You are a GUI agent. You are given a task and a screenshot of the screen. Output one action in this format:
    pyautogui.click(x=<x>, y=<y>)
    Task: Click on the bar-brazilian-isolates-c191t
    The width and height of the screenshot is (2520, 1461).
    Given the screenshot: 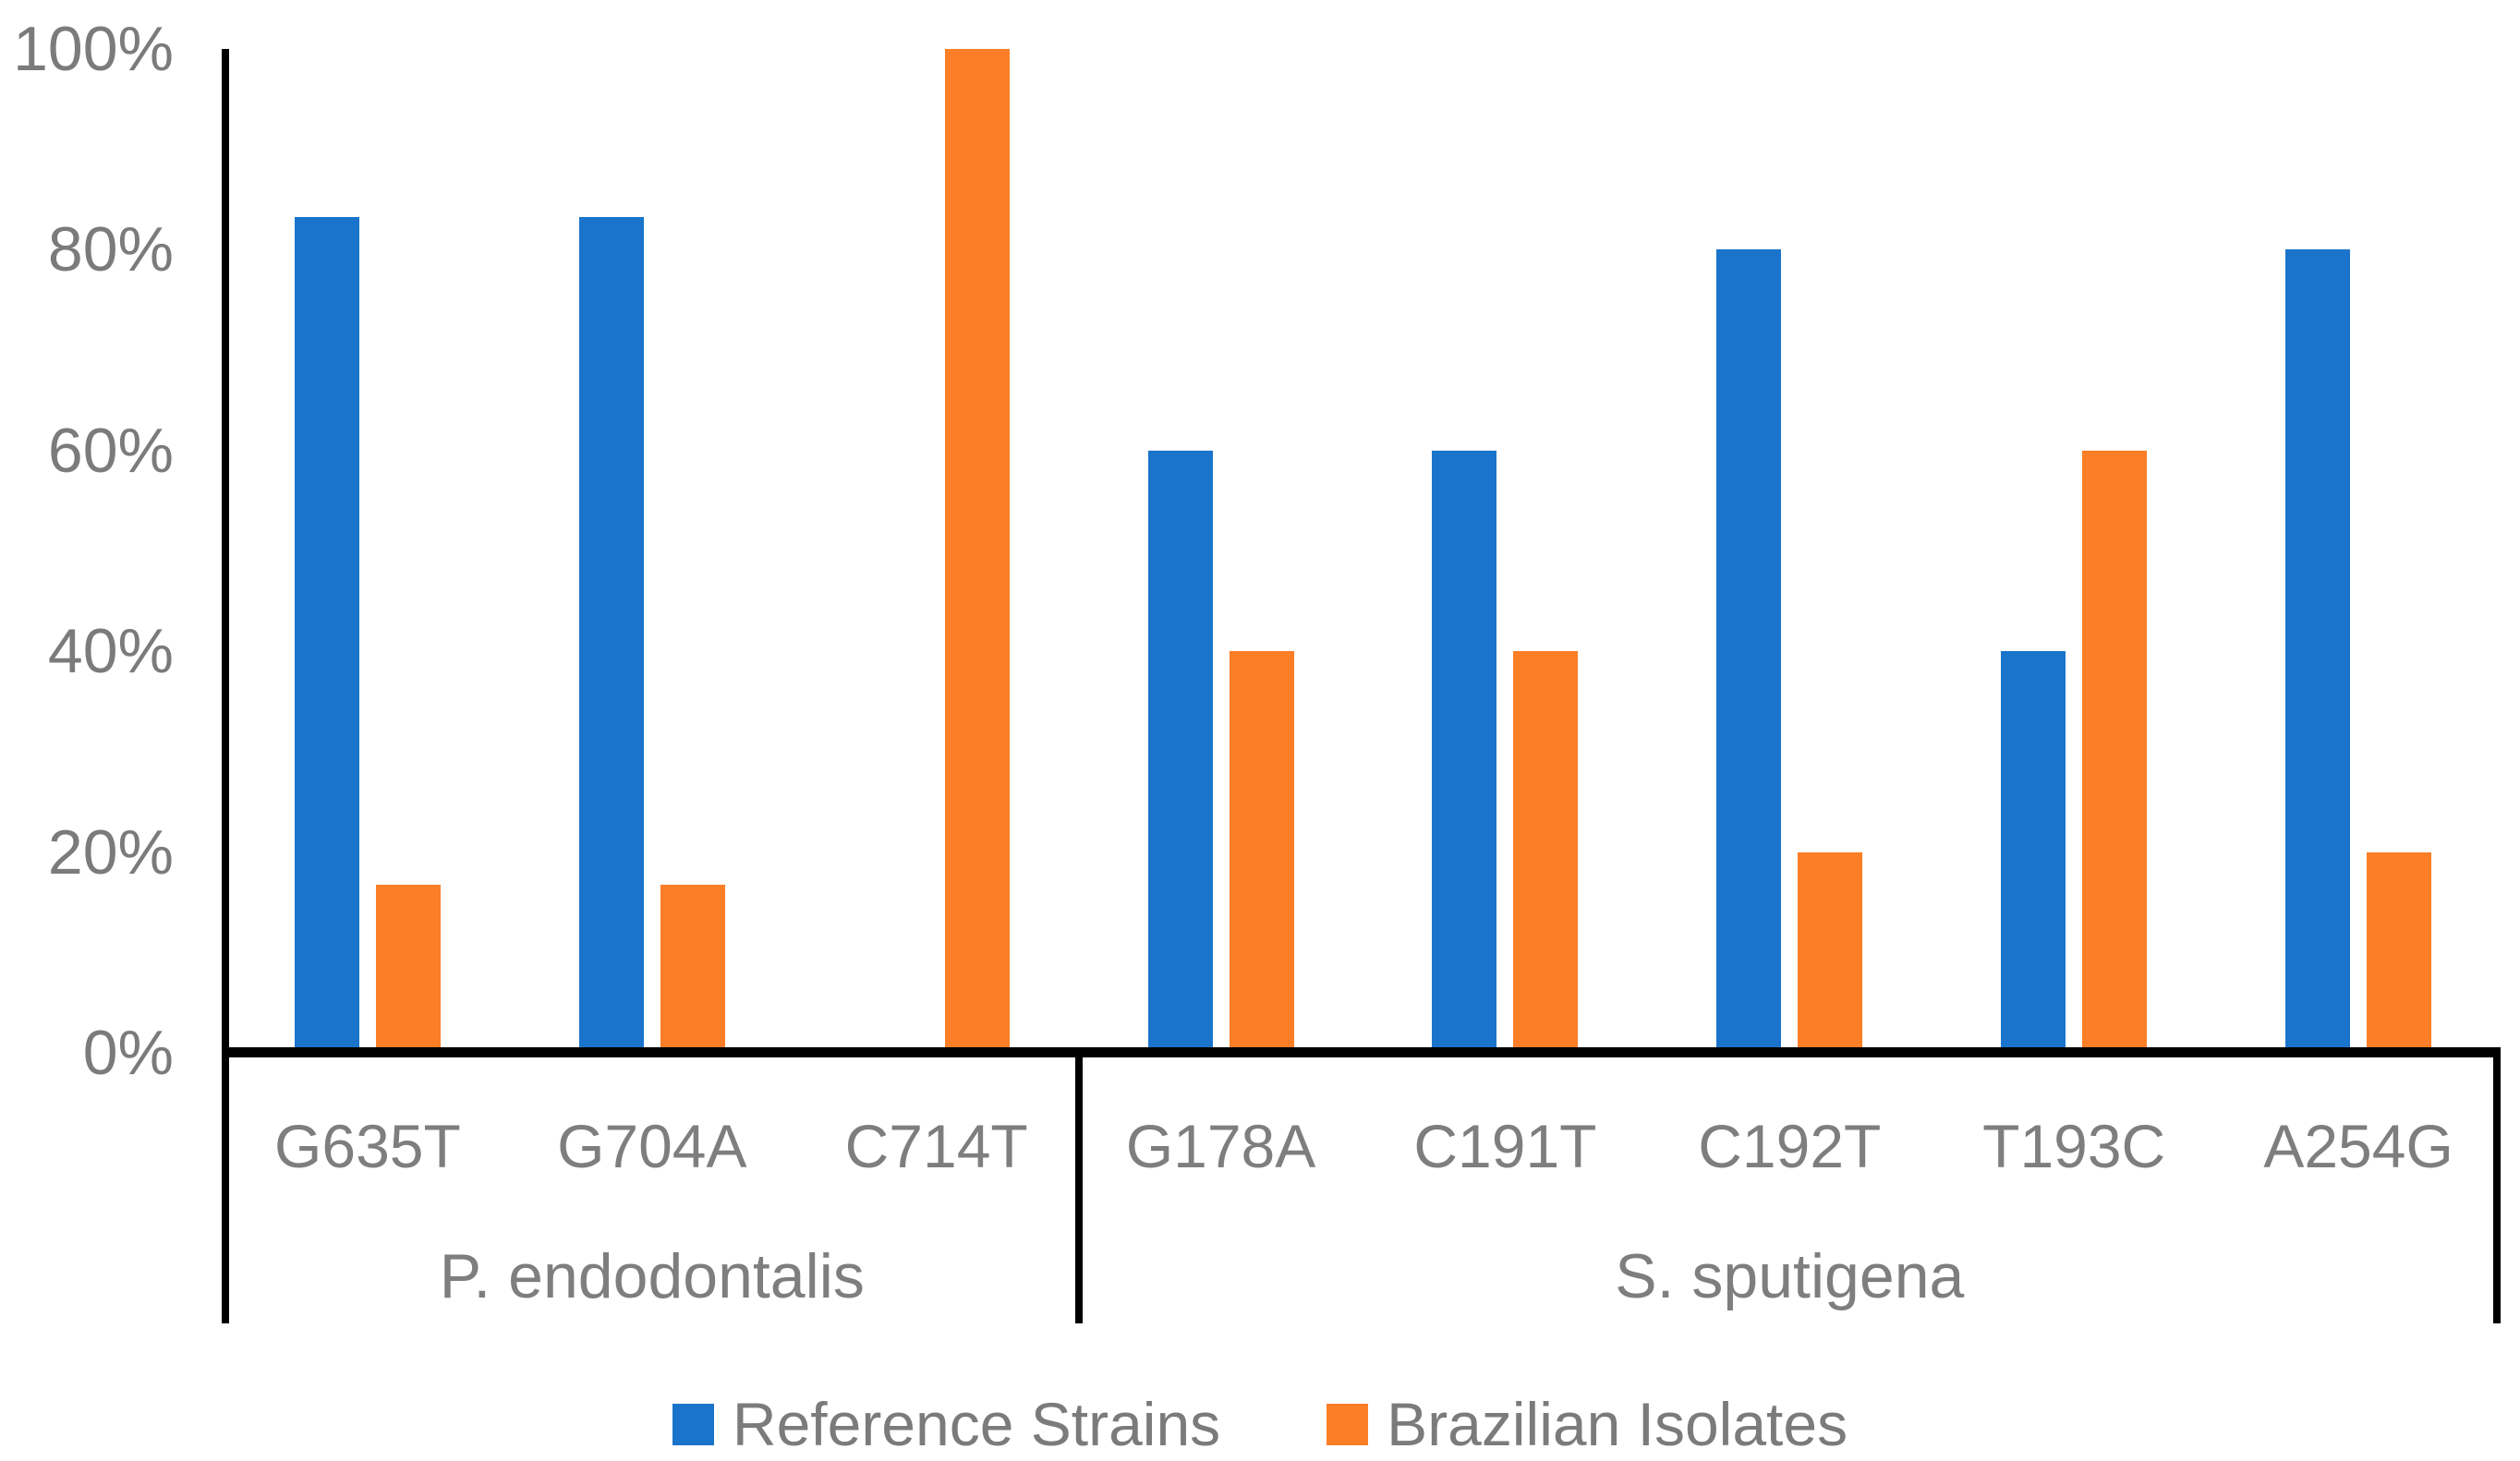 What is the action you would take?
    pyautogui.click(x=1546, y=852)
    